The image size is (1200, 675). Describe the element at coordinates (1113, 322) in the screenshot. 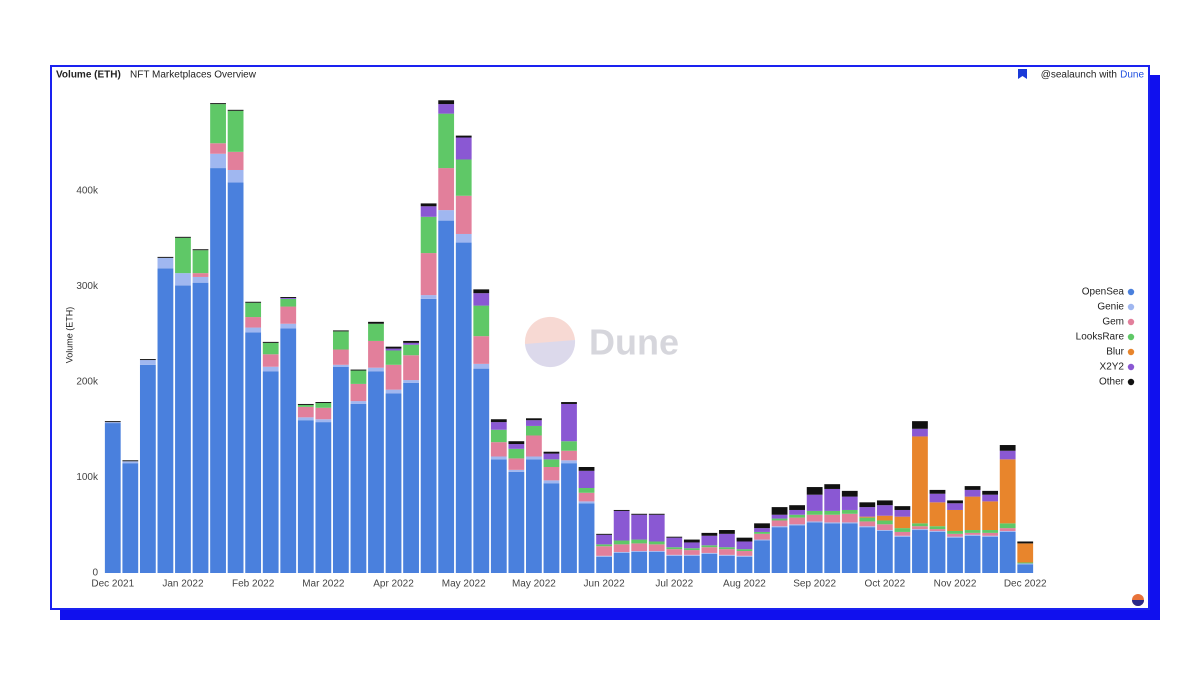

I see `legend-label: Gem` at that location.